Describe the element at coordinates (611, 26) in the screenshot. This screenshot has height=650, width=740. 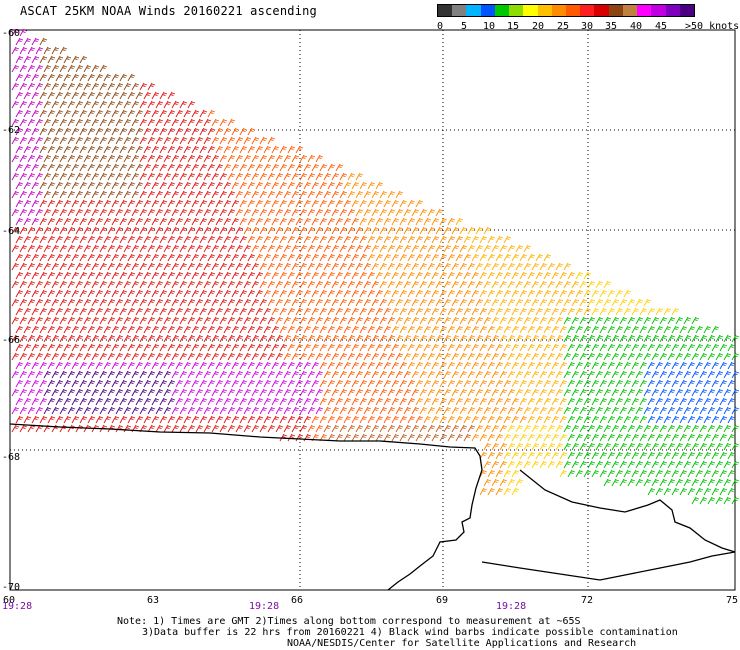
I see `legend-tick-label: 35` at that location.